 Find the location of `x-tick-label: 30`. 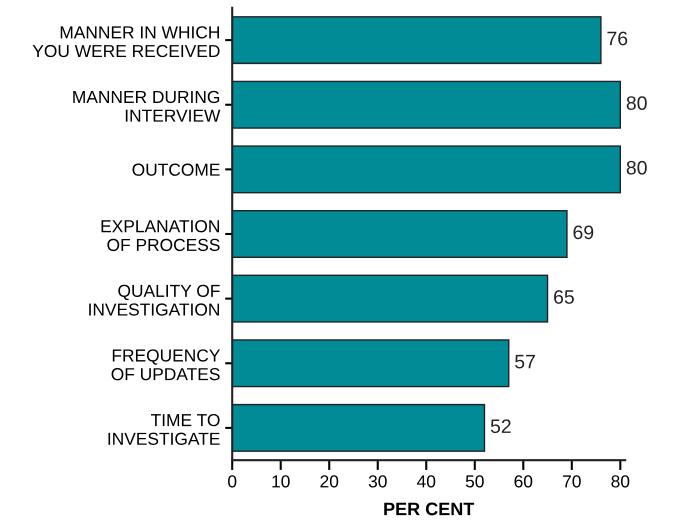

x-tick-label: 30 is located at coordinates (377, 481).